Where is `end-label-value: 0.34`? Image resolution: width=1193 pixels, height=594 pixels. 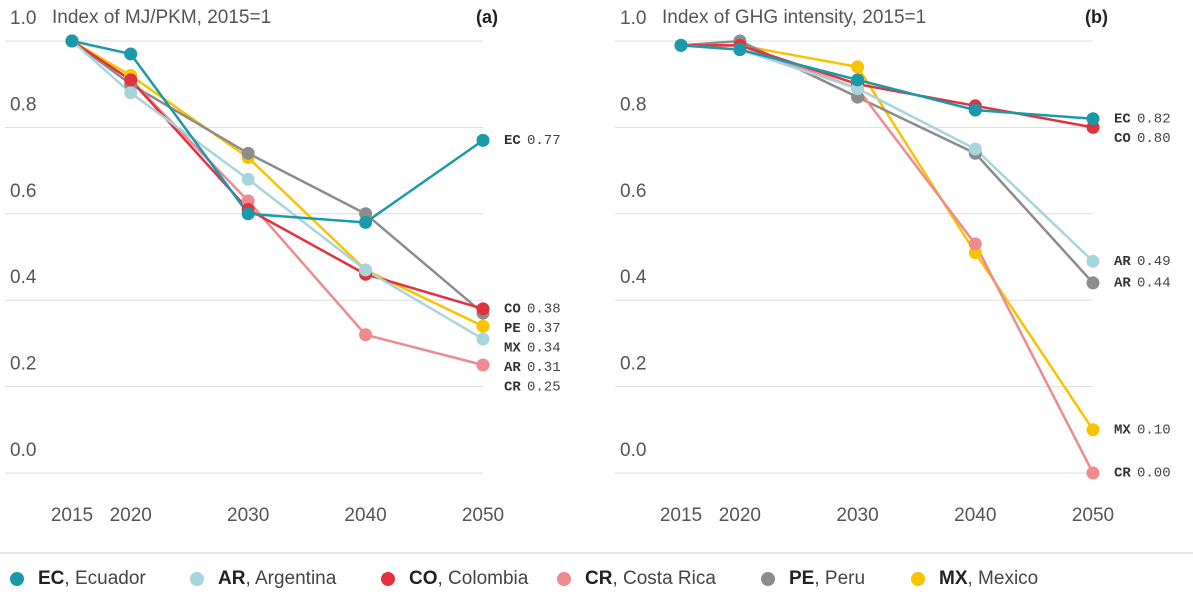 end-label-value: 0.34 is located at coordinates (544, 349).